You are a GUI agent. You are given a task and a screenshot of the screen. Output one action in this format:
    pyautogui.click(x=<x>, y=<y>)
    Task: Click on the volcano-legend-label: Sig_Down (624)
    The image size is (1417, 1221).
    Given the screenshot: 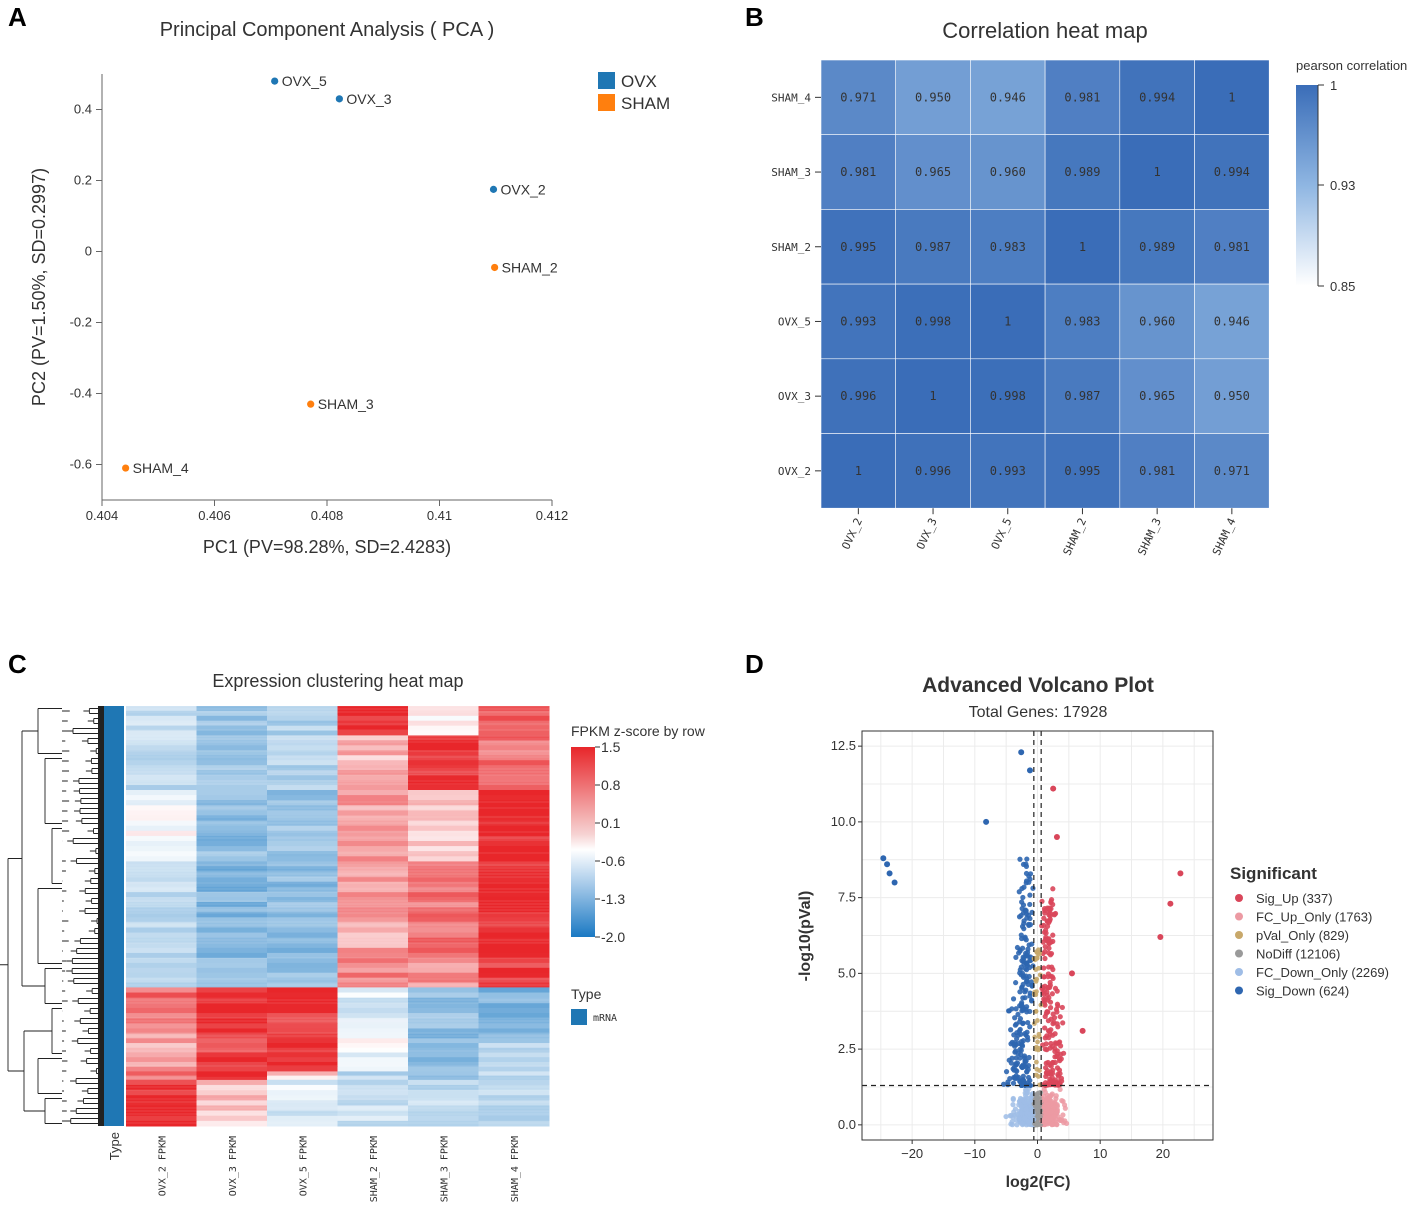 What is the action you would take?
    pyautogui.click(x=1302, y=991)
    